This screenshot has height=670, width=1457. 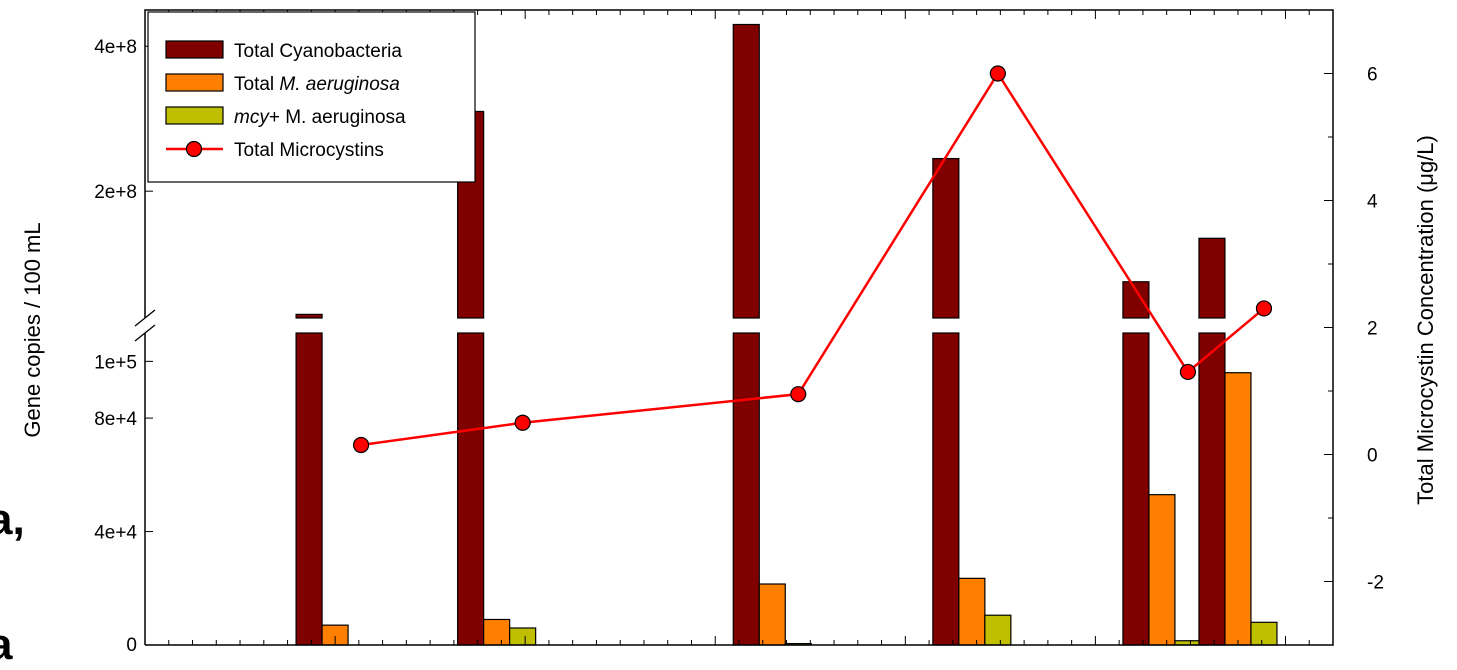 I want to click on legend-box, so click(x=311, y=97).